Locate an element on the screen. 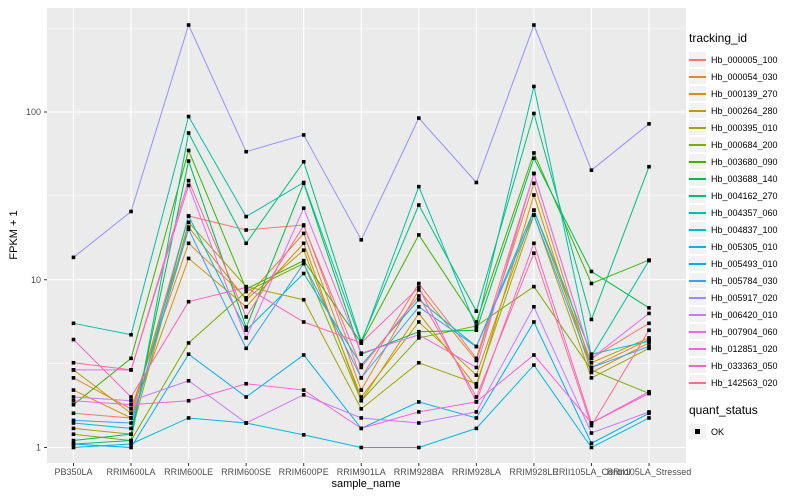  legend-entry-label: Hb_005305_010 is located at coordinates (744, 246).